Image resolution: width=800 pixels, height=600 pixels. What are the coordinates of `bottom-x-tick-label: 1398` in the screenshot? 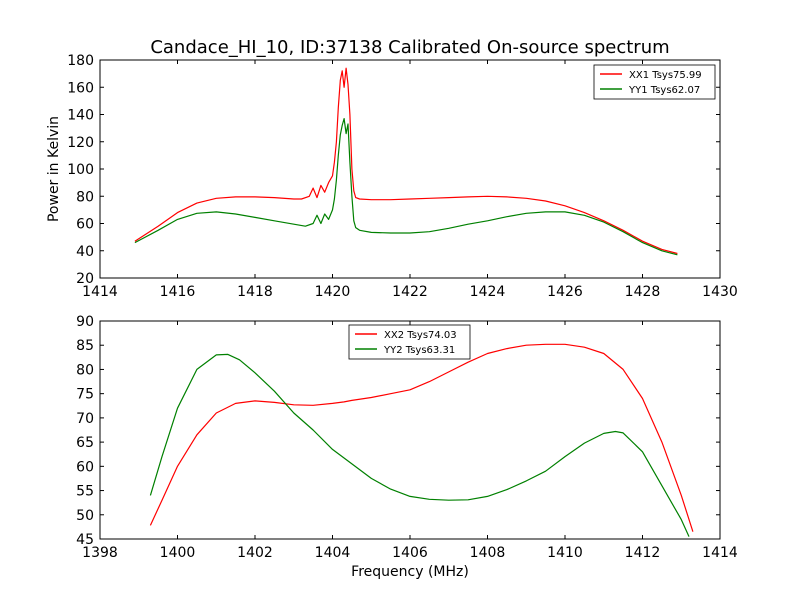 It's located at (100, 553).